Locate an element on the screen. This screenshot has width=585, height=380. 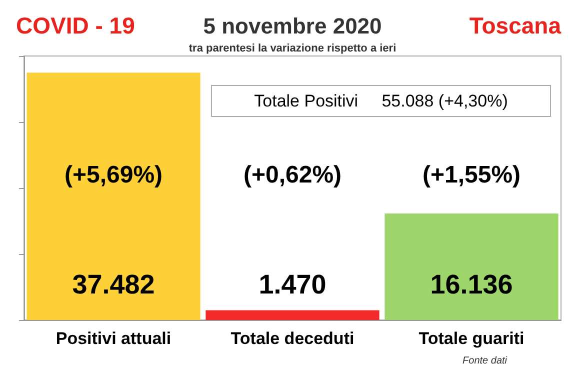
annotation: (+1,55%) is located at coordinates (471, 175).